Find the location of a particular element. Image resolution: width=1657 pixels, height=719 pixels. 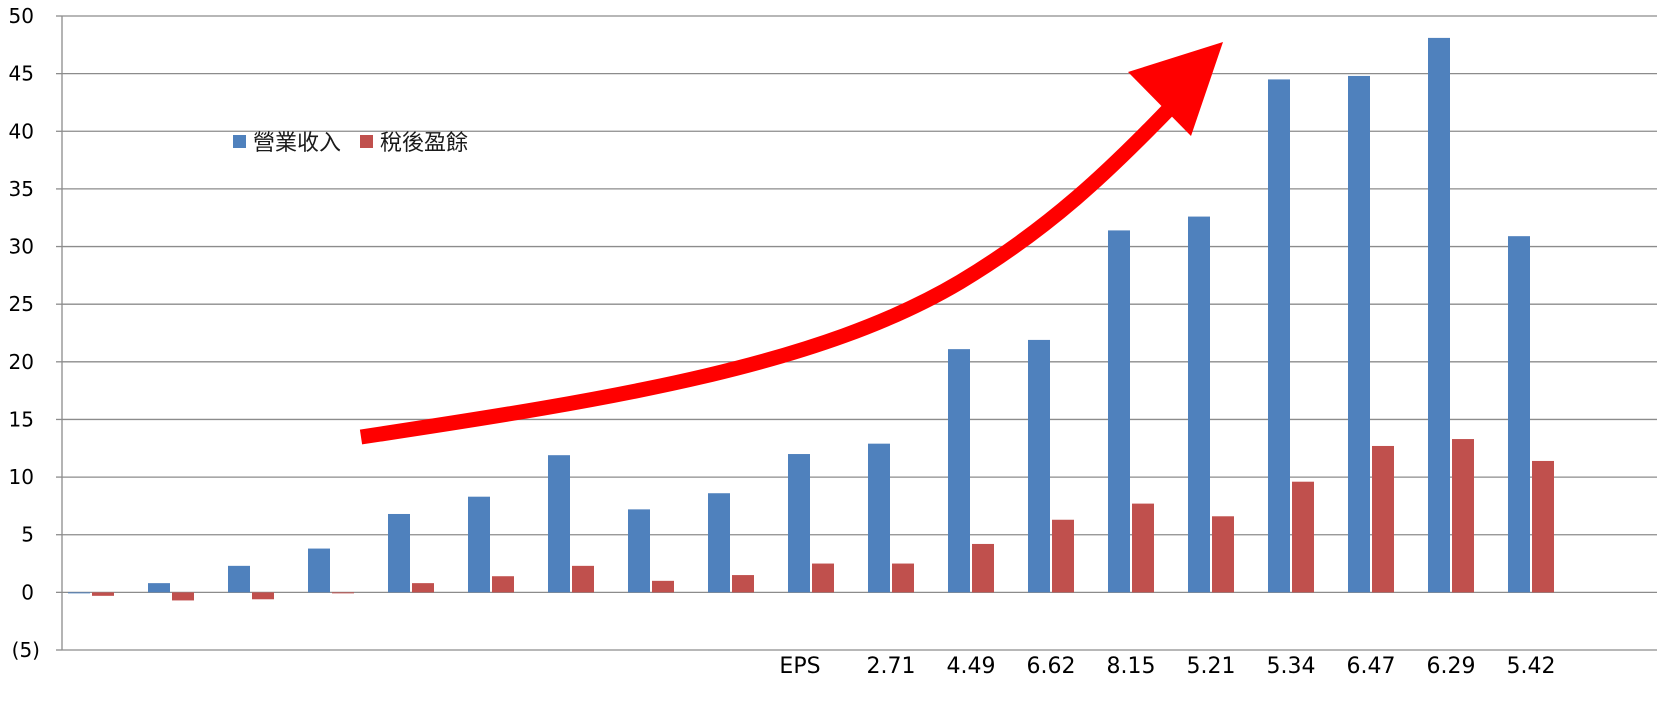

trend-arrow-head is located at coordinates (1175, 89).